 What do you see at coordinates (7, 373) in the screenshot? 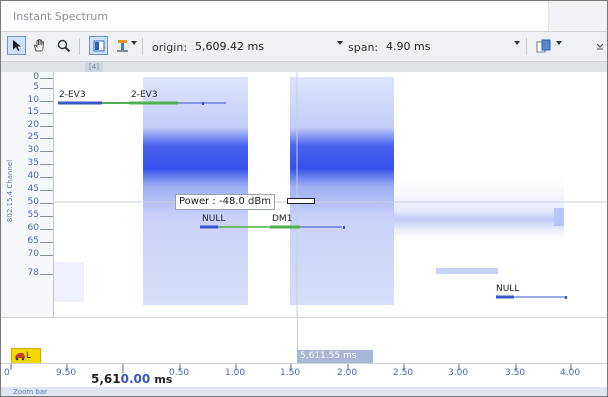
I see `time-tick-label: 0` at bounding box center [7, 373].